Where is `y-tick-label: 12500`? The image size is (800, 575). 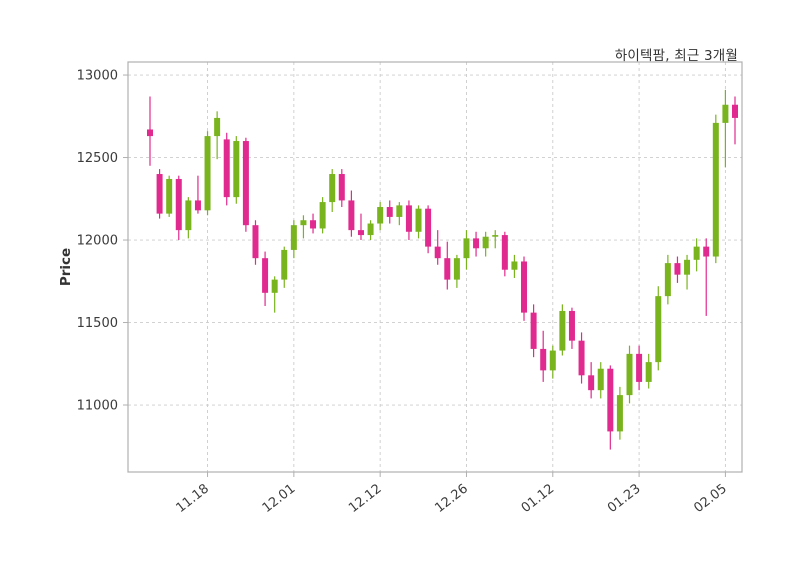 y-tick-label: 12500 is located at coordinates (97, 158).